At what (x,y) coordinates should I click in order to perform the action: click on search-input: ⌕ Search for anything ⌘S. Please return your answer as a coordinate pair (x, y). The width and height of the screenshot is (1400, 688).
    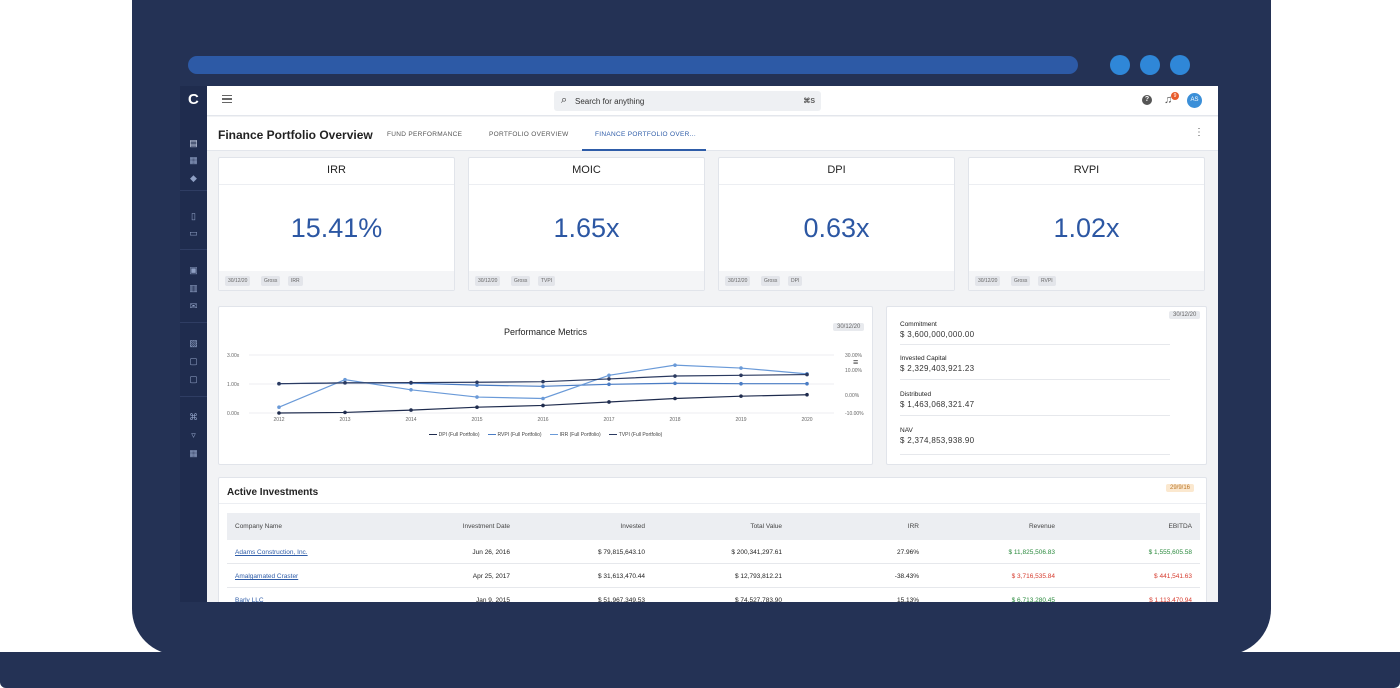
    Looking at the image, I should click on (687, 101).